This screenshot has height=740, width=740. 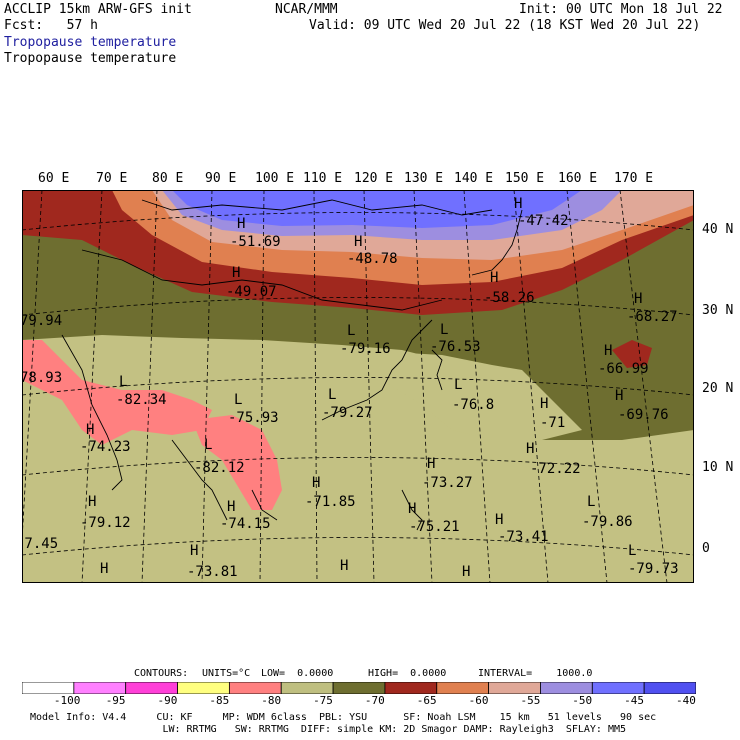 What do you see at coordinates (42, 378) in the screenshot?
I see `center-value: 78.93` at bounding box center [42, 378].